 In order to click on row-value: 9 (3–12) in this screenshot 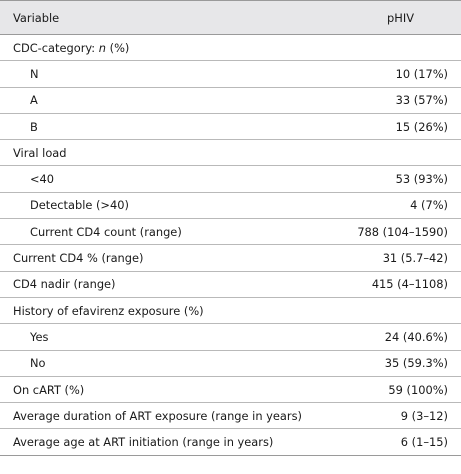, I will do `click(424, 415)`.